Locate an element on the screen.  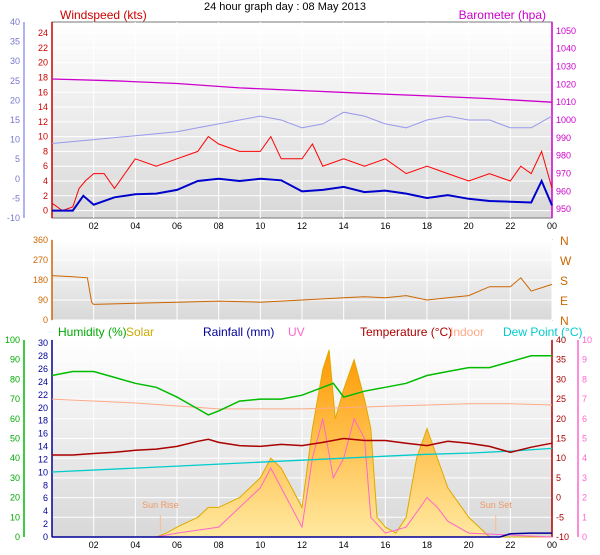
humidity-tick-label: 60 is located at coordinates (15, 419).